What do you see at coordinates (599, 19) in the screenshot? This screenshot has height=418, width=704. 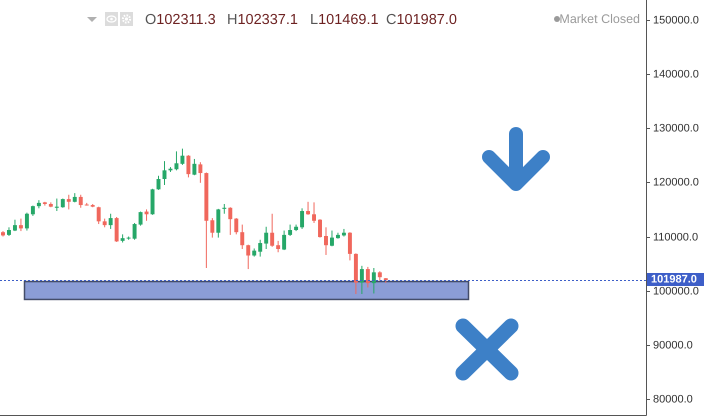 I see `annotation: Market Closed` at bounding box center [599, 19].